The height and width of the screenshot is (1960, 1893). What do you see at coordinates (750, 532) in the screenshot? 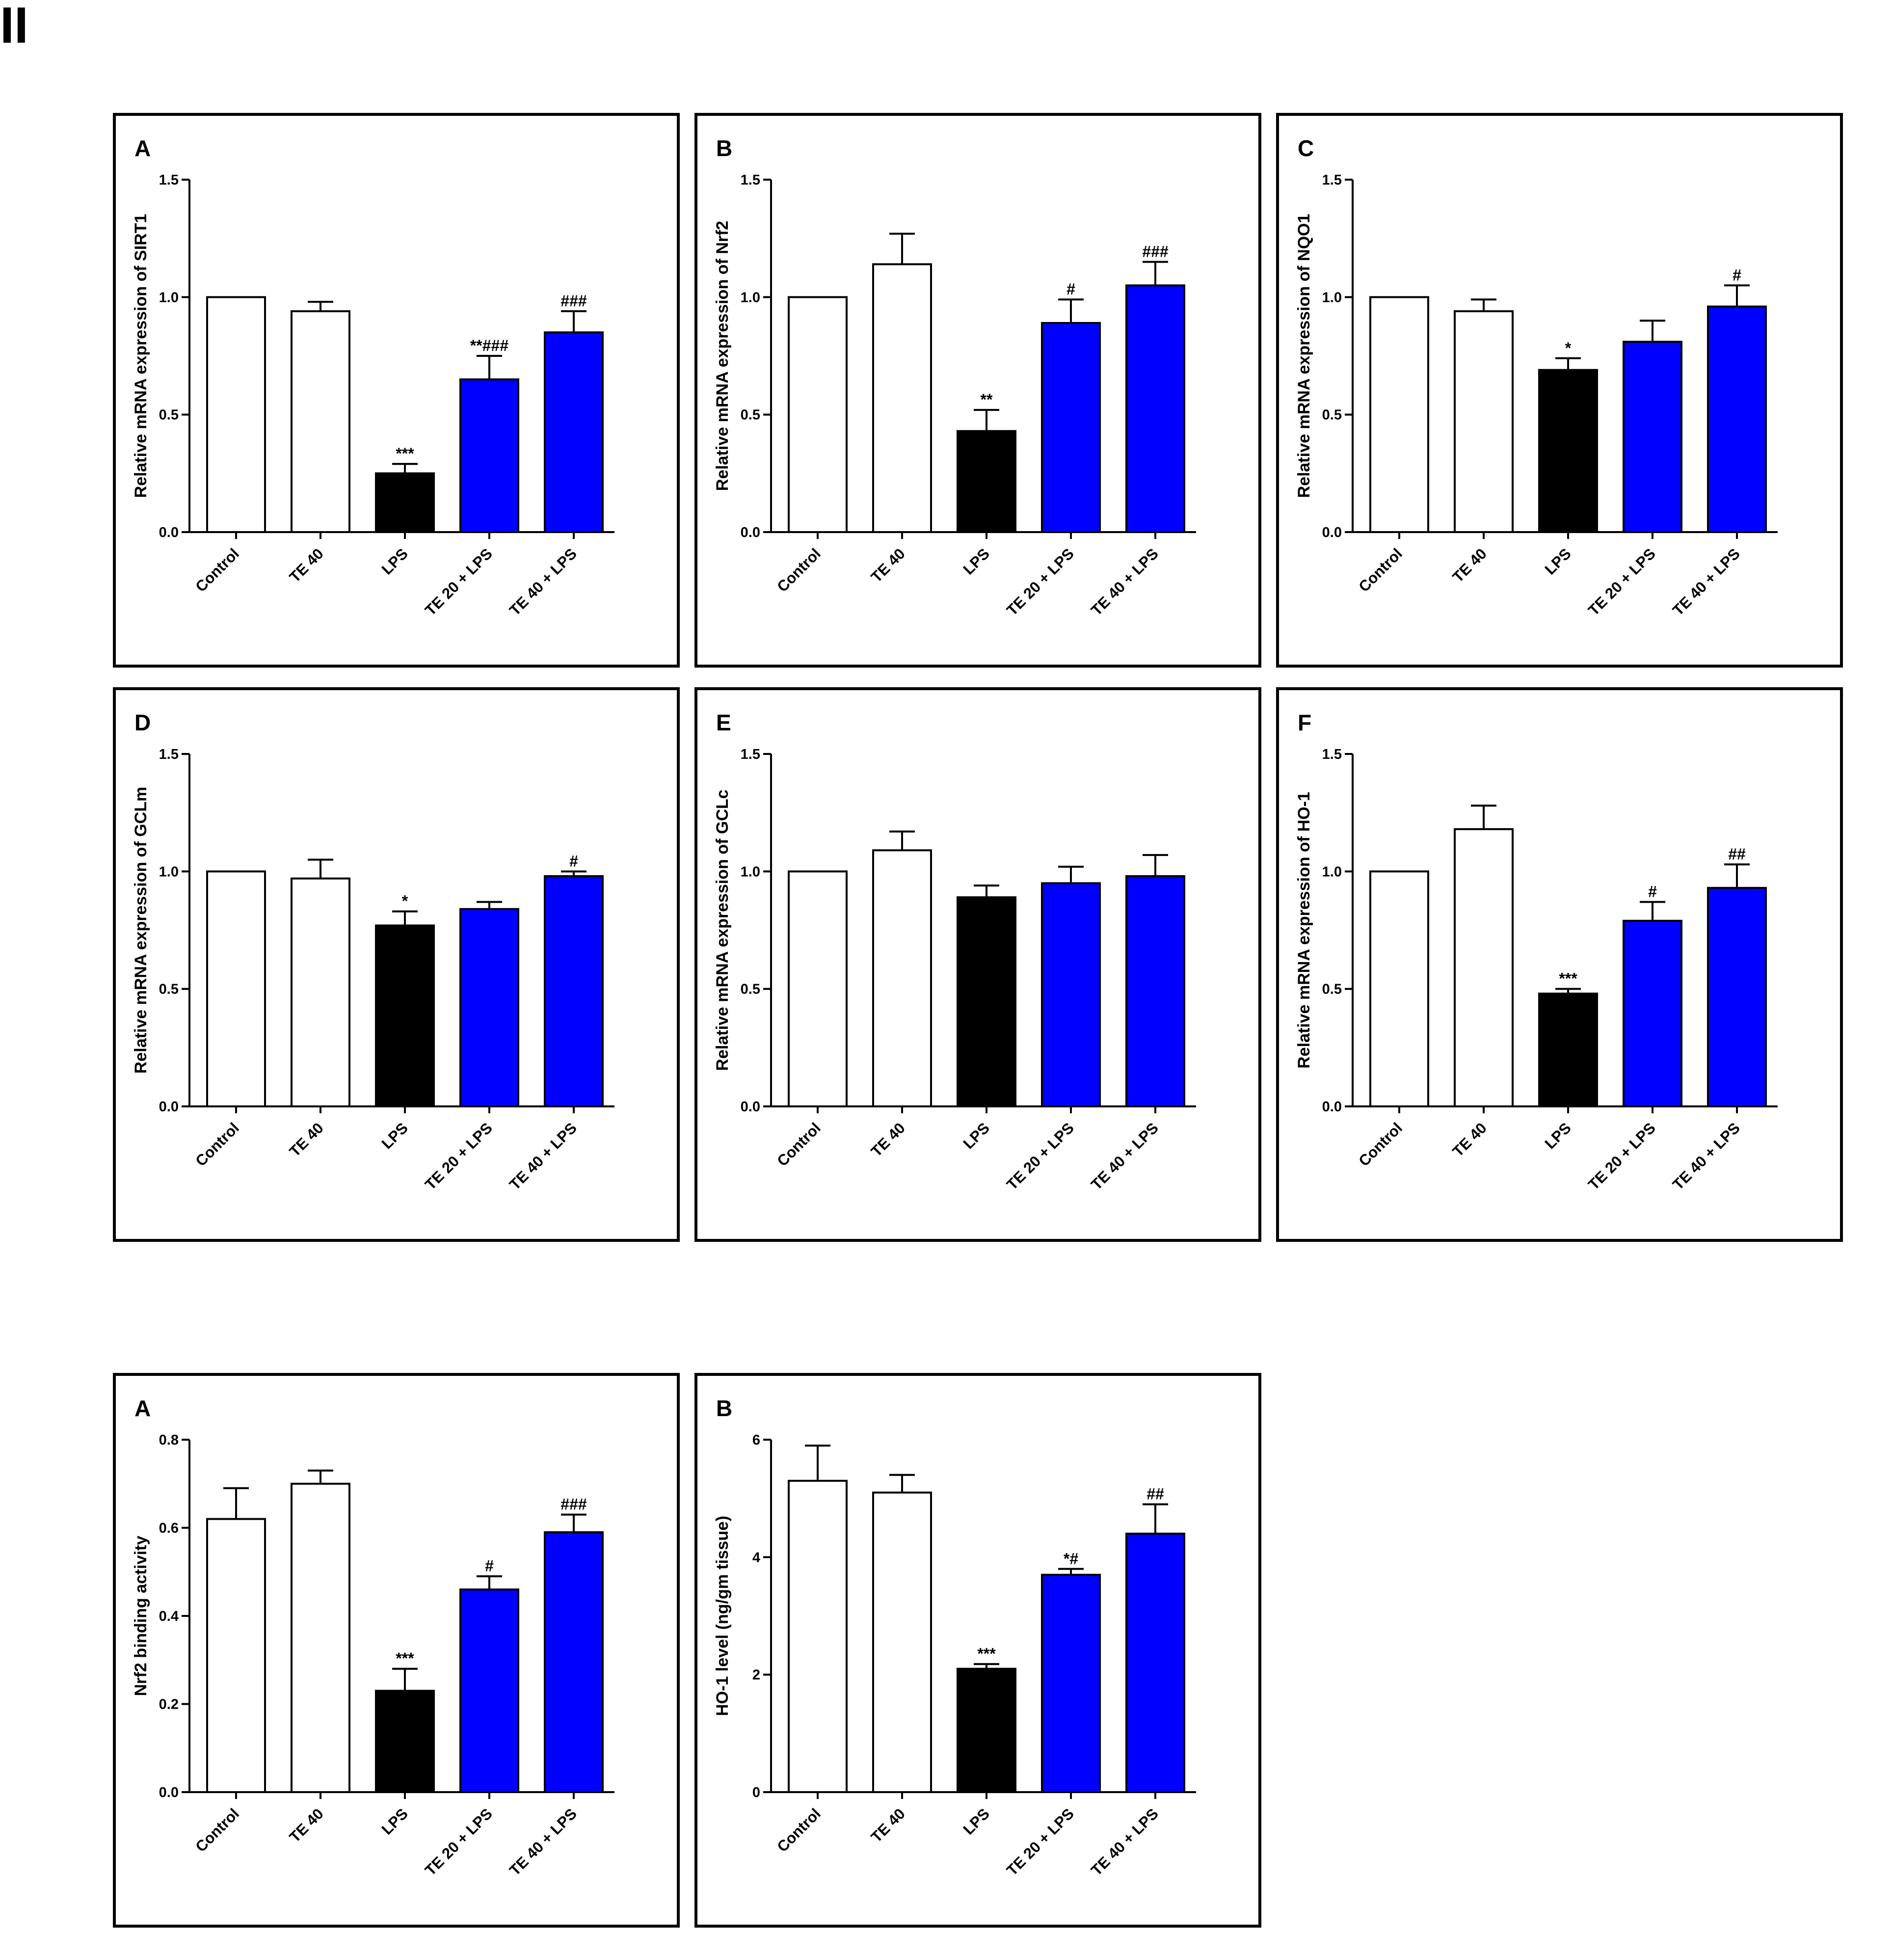
I see `y-tick-label-I-B-0: 0.0` at bounding box center [750, 532].